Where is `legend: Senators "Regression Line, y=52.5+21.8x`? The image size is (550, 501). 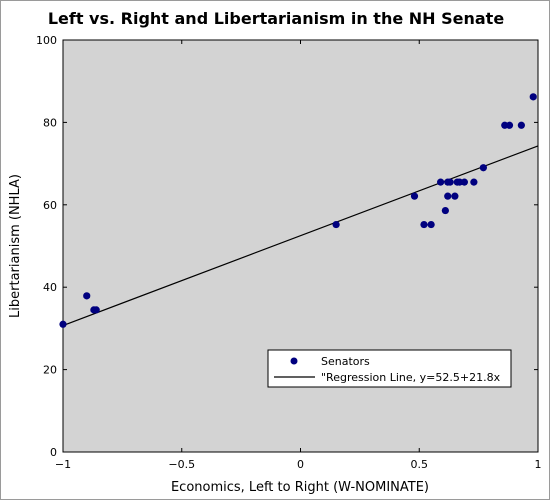 legend: Senators "Regression Line, y=52.5+21.8x is located at coordinates (389, 368).